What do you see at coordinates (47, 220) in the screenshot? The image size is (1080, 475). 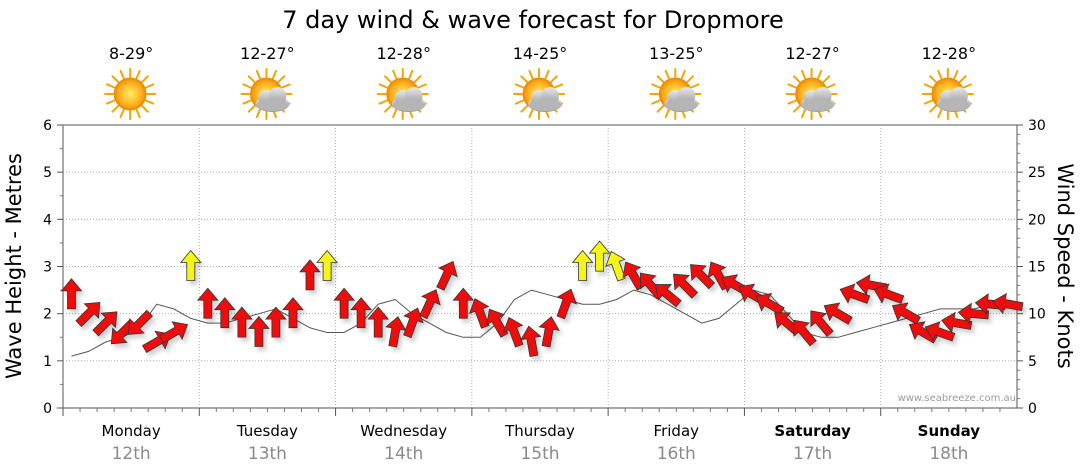 I see `left-tick-label: 4` at bounding box center [47, 220].